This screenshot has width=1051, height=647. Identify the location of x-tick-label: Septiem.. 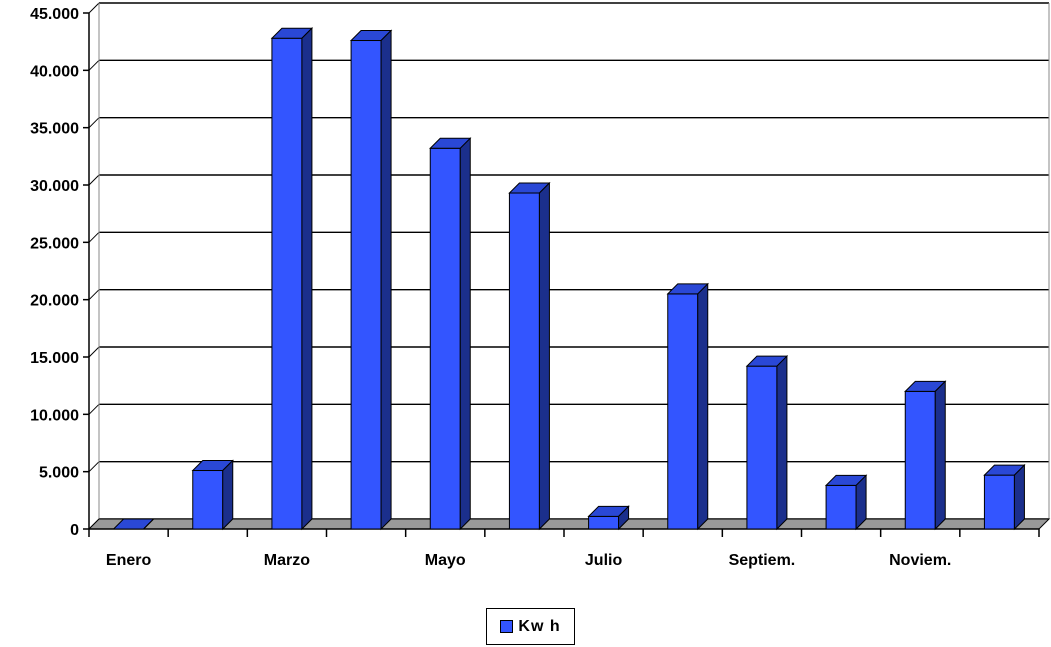
(762, 560).